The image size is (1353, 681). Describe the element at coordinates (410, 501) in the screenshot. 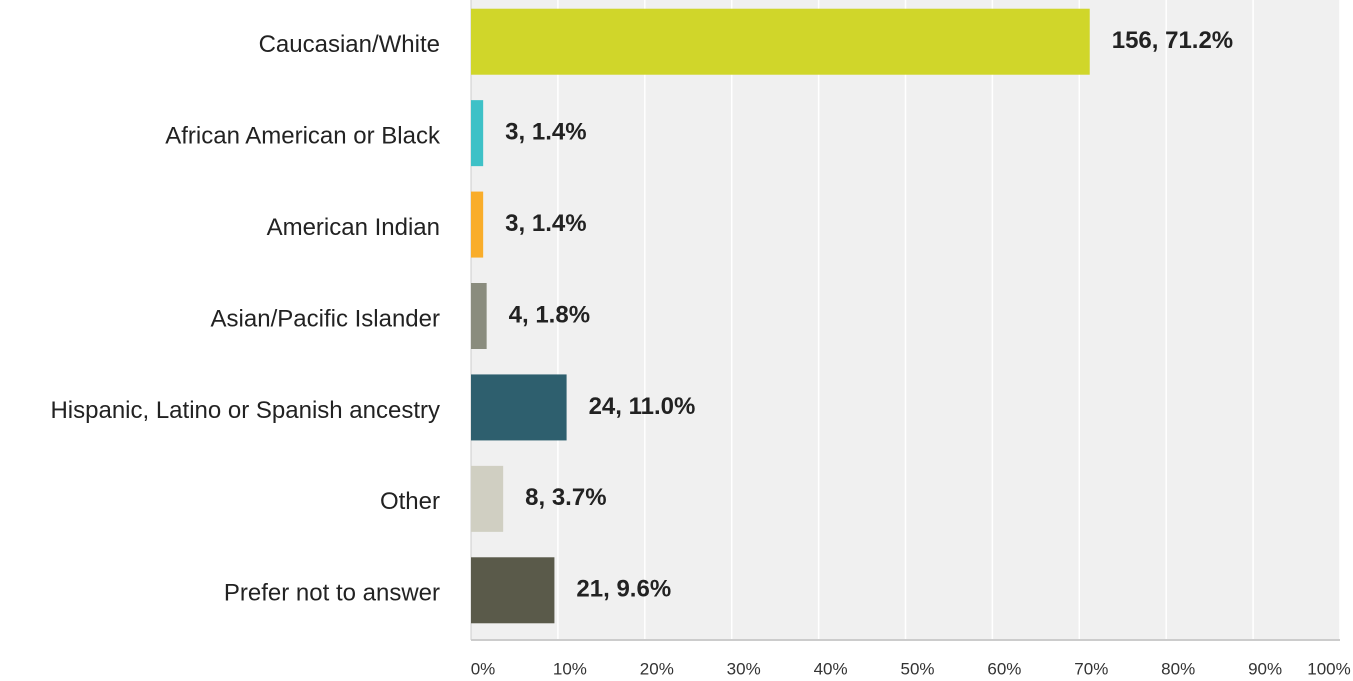

I see `y-tick-label: Other` at that location.